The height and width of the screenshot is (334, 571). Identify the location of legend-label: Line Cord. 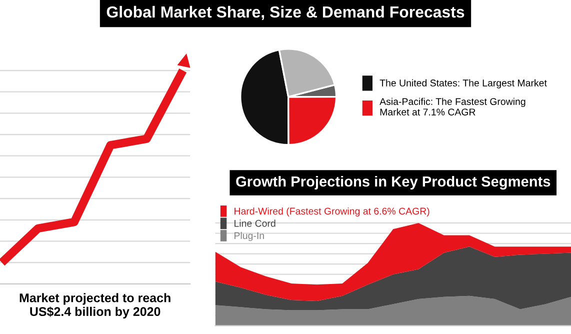
(255, 223).